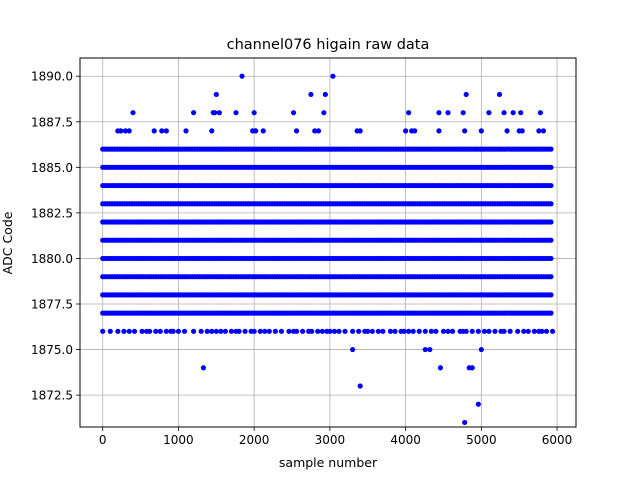  I want to click on x-tick-label: 5000, so click(481, 440).